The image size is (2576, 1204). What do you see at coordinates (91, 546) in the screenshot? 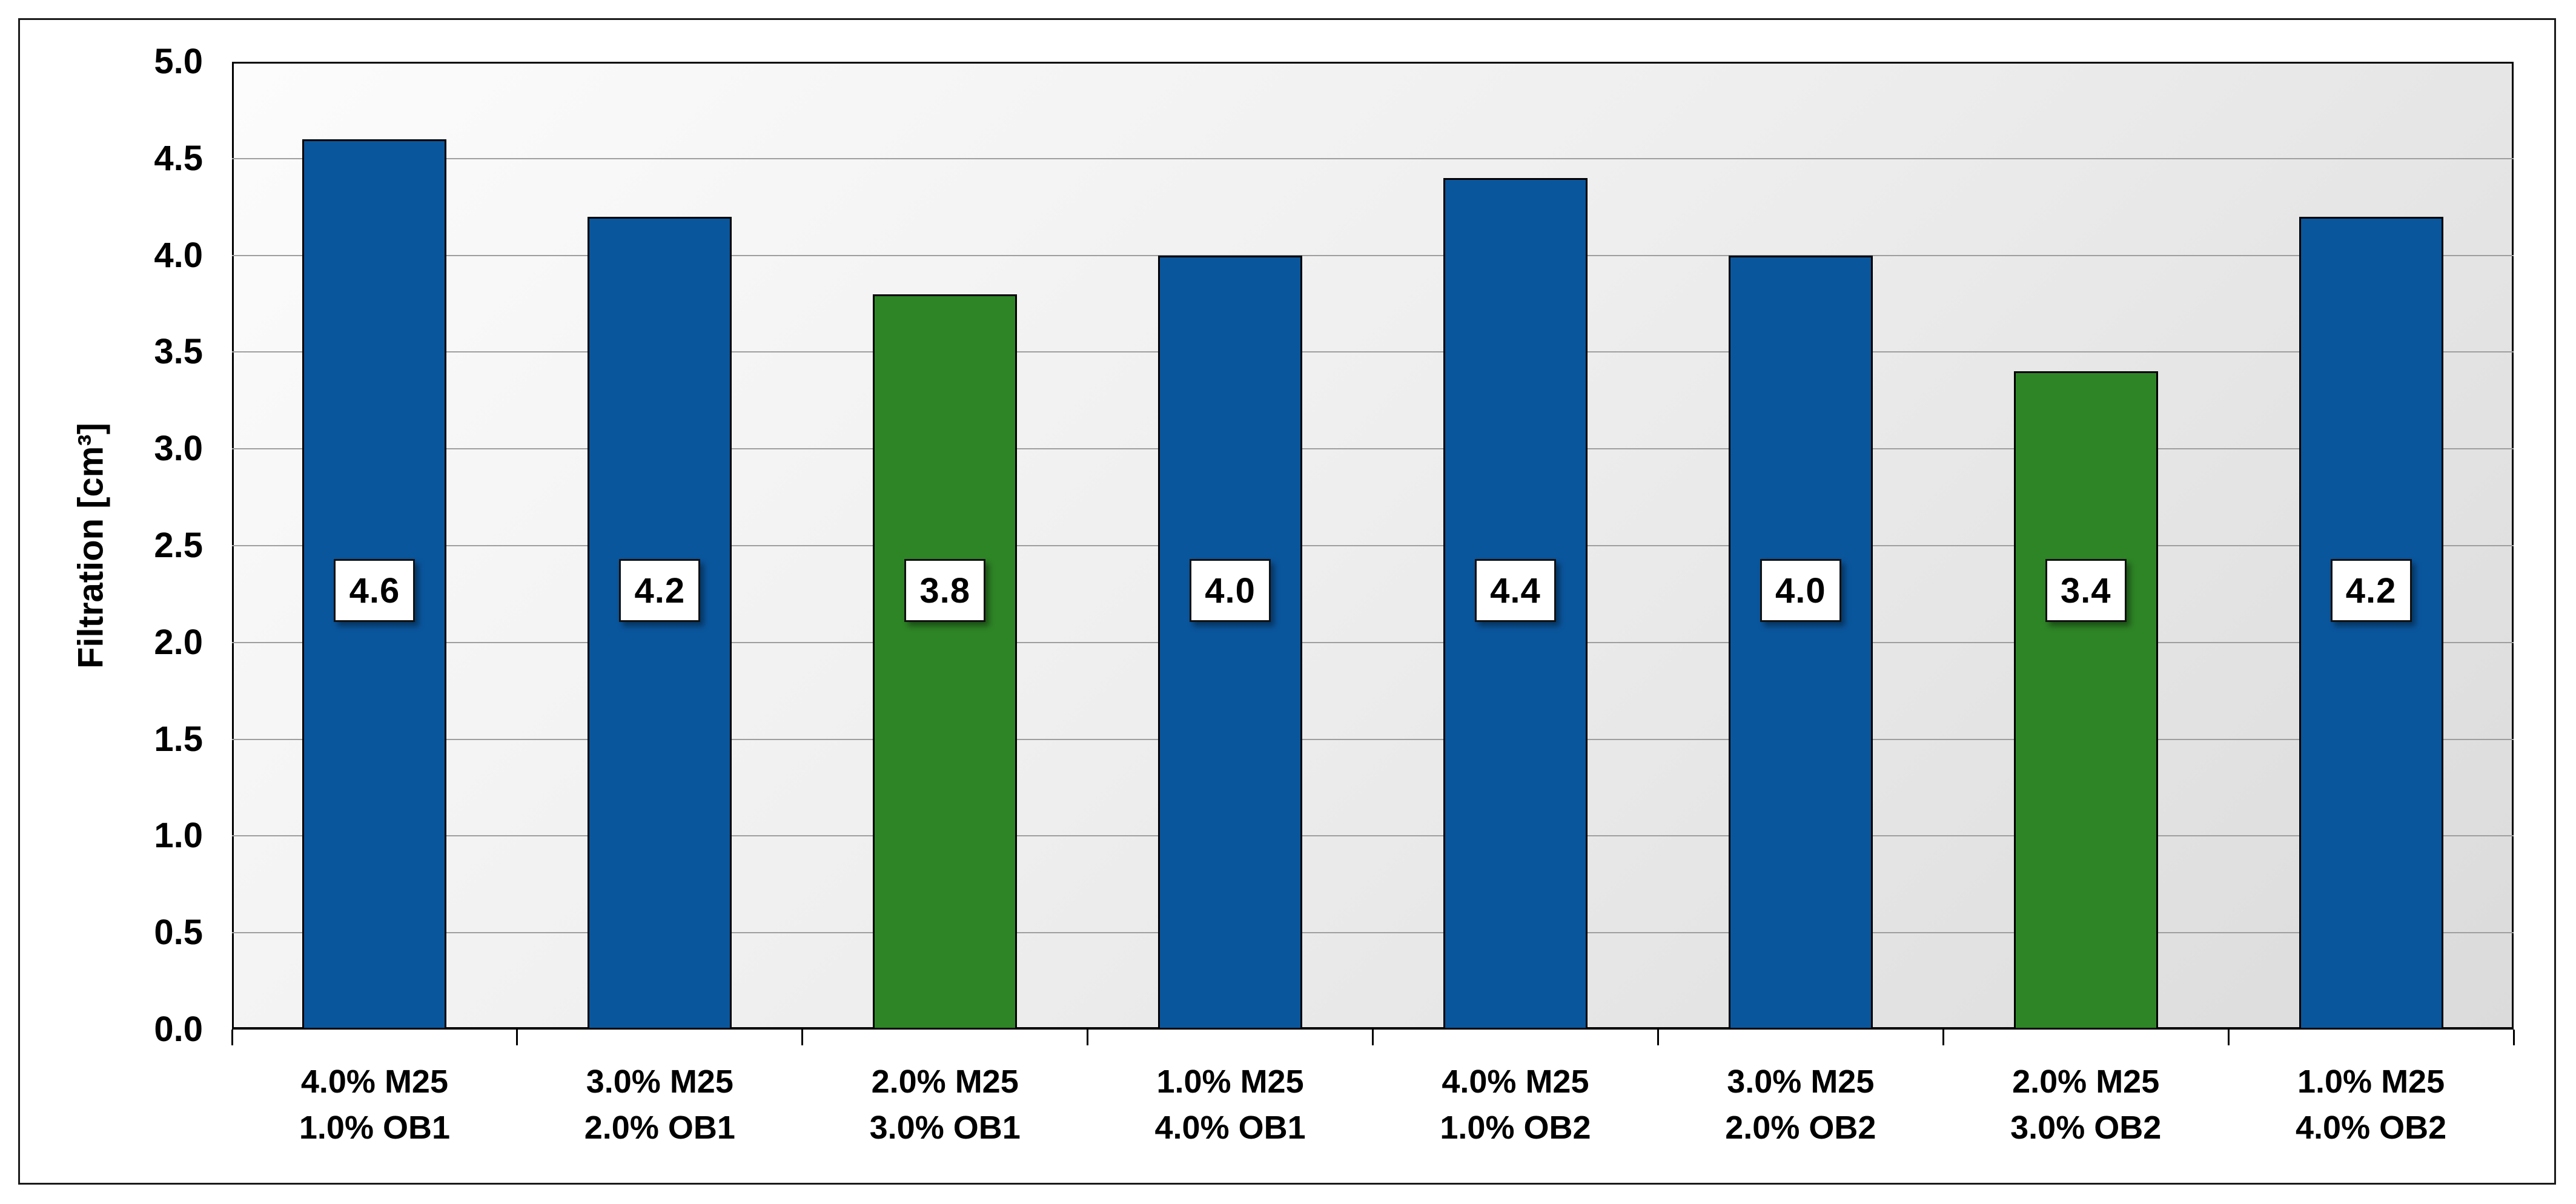
I see `y-axis-title: Filtration [cm³]` at bounding box center [91, 546].